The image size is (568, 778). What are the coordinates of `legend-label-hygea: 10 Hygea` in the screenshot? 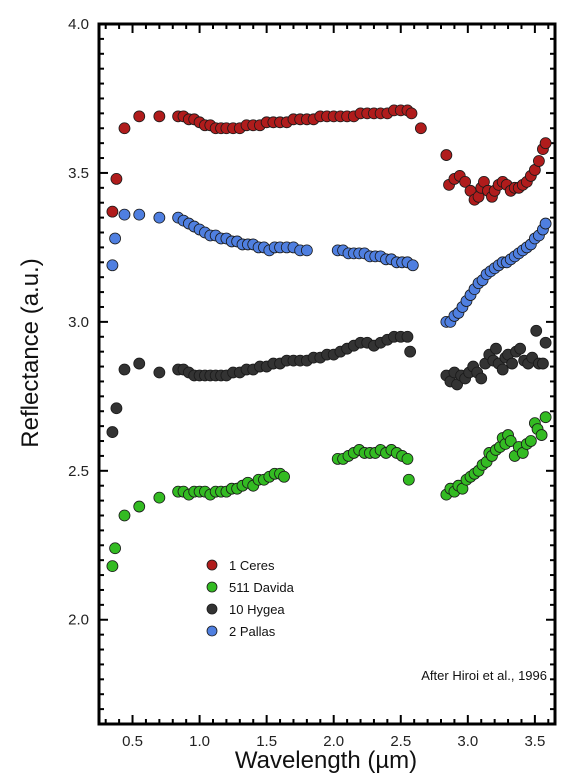 It's located at (257, 609).